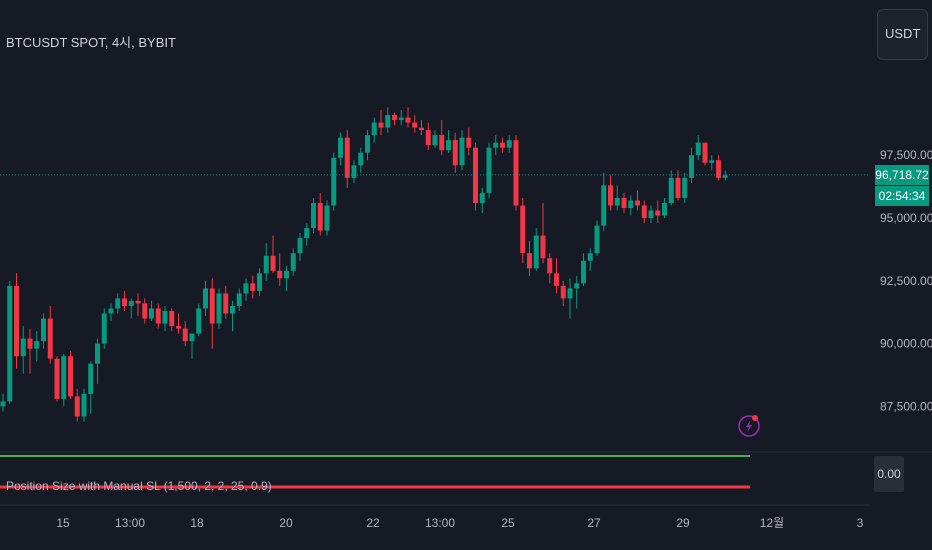  What do you see at coordinates (860, 523) in the screenshot?
I see `x-tick-label: 3` at bounding box center [860, 523].